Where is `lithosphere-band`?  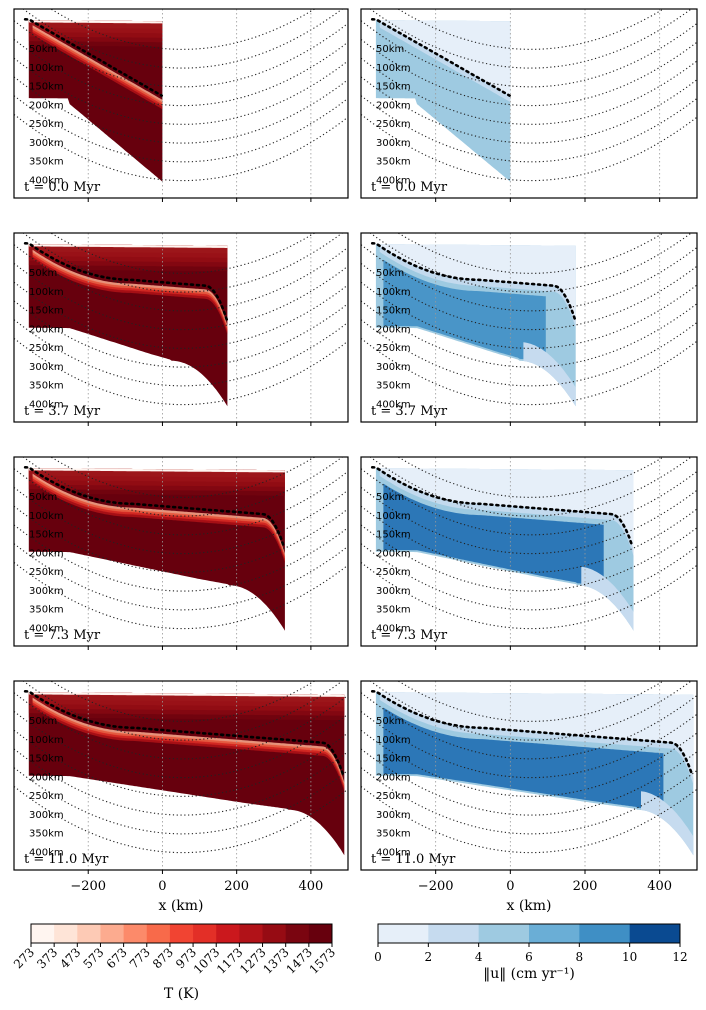 lithosphere-band is located at coordinates (156, 482).